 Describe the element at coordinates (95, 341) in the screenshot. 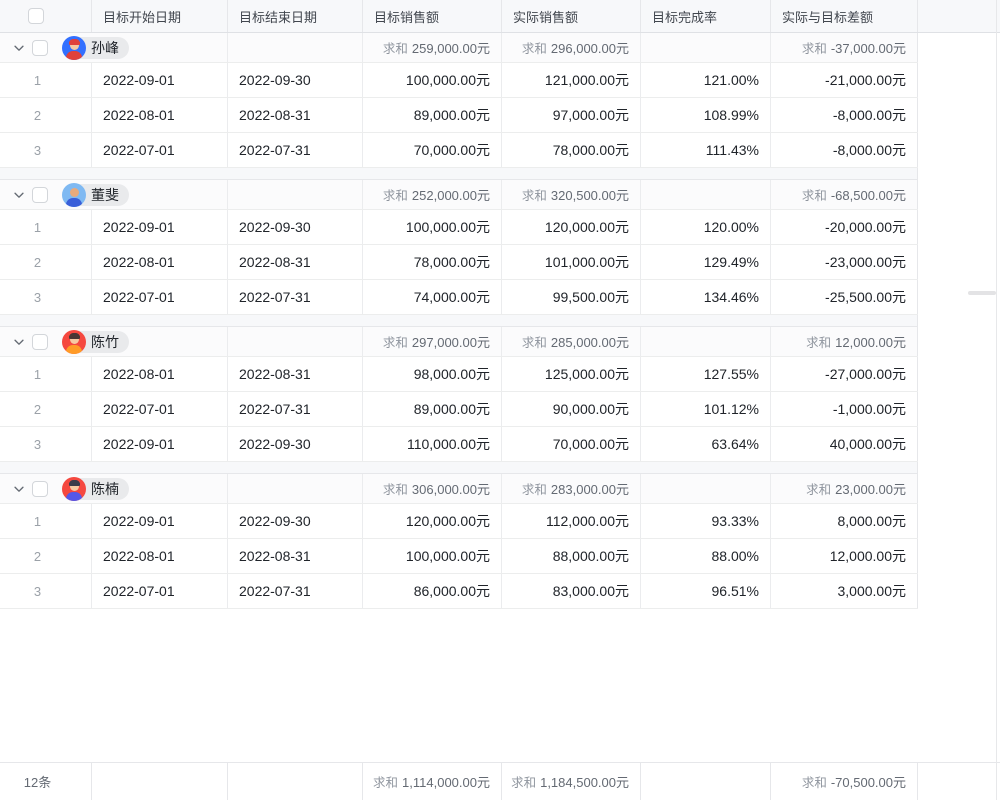

I see `person-tag: 陈竹` at that location.